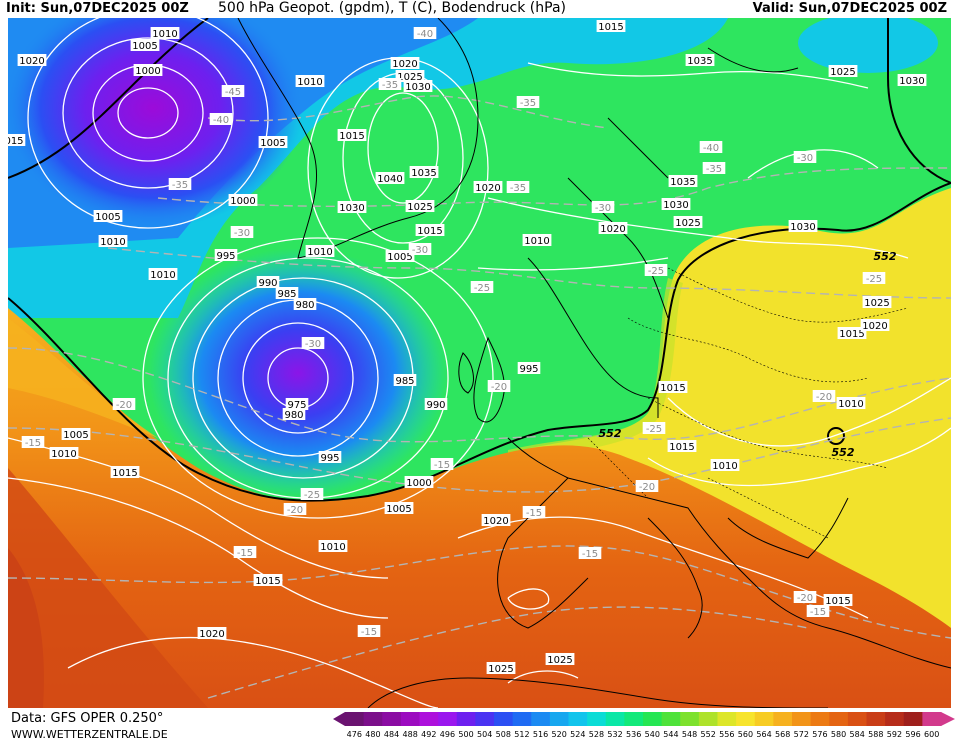 Image resolution: width=959 pixels, height=741 pixels. I want to click on isotherm-label-text: -15, so click(534, 513).